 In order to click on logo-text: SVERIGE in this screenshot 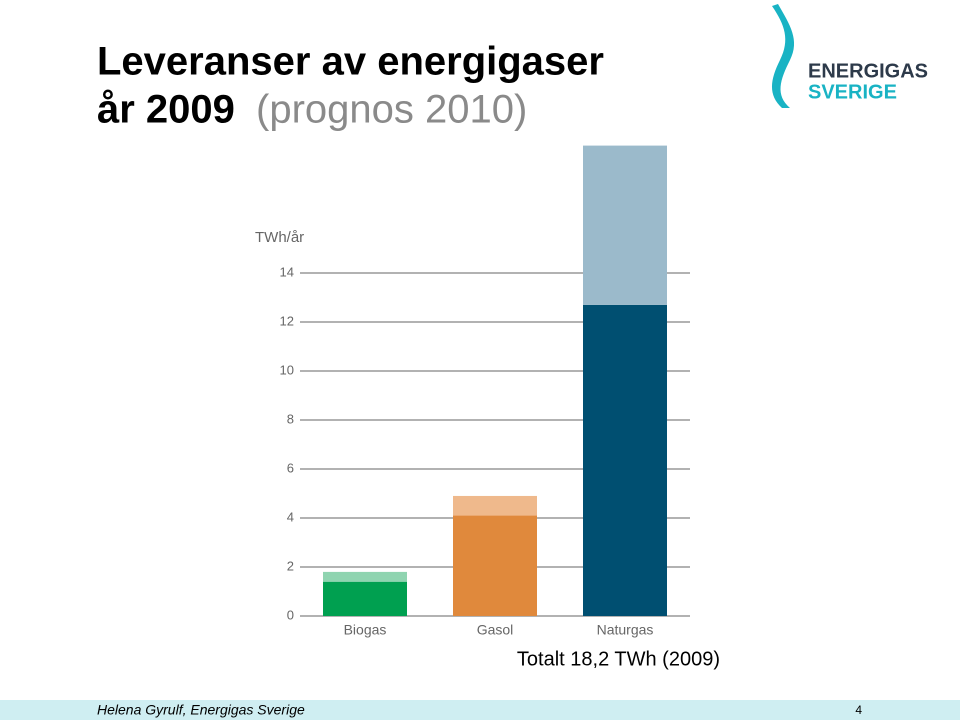, I will do `click(852, 92)`.